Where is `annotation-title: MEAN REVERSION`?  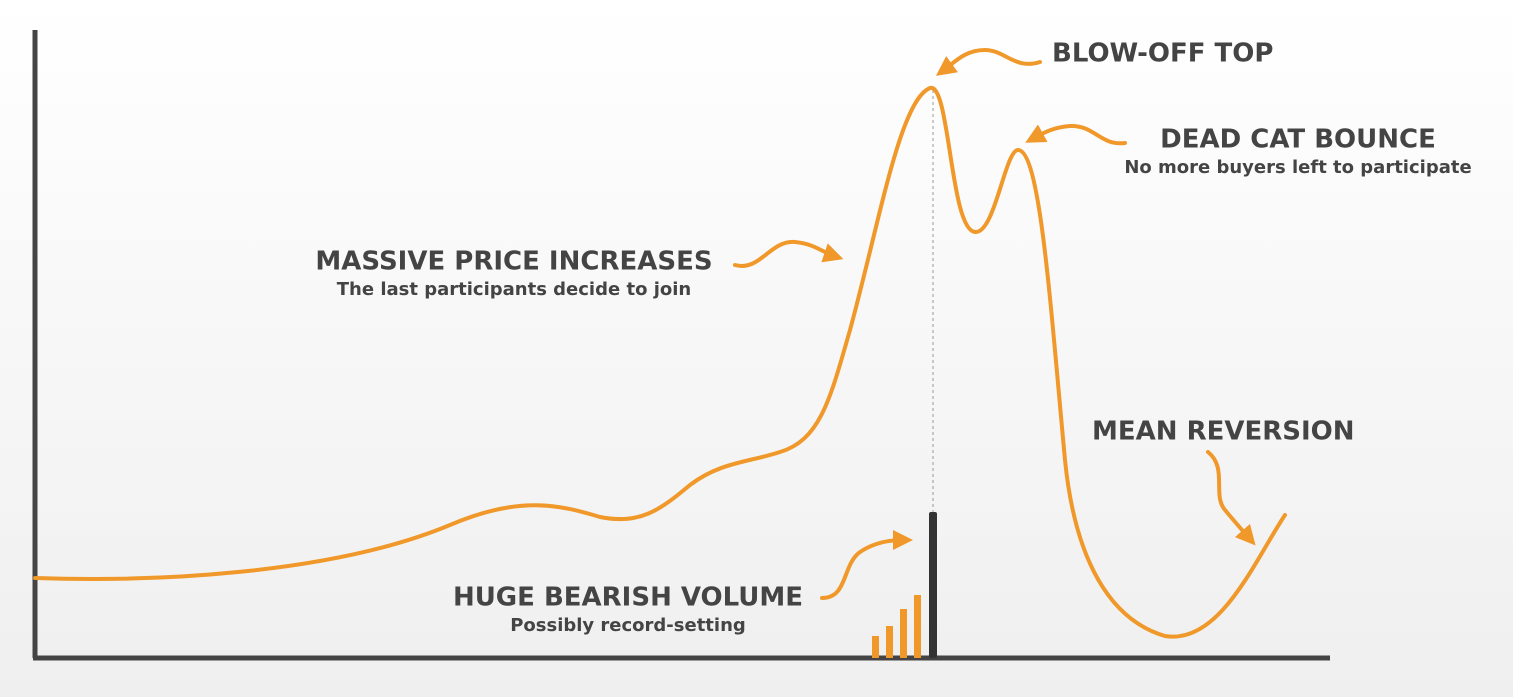 annotation-title: MEAN REVERSION is located at coordinates (1223, 432).